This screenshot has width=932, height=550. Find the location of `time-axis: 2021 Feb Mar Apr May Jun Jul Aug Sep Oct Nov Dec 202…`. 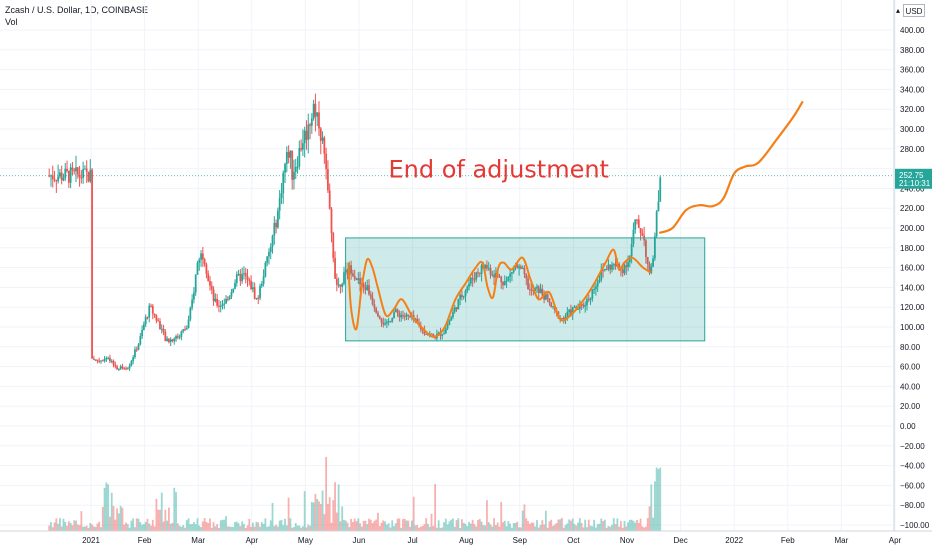

time-axis: 2021 Feb Mar Apr May Jun Jul Aug Sep Oct Nov Dec 202… is located at coordinates (491, 540).